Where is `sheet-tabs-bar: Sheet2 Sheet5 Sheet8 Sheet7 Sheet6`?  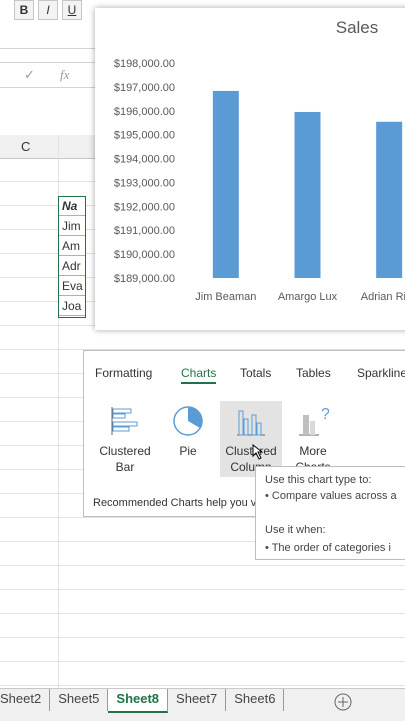
sheet-tabs-bar: Sheet2 Sheet5 Sheet8 Sheet7 Sheet6 is located at coordinates (202, 704).